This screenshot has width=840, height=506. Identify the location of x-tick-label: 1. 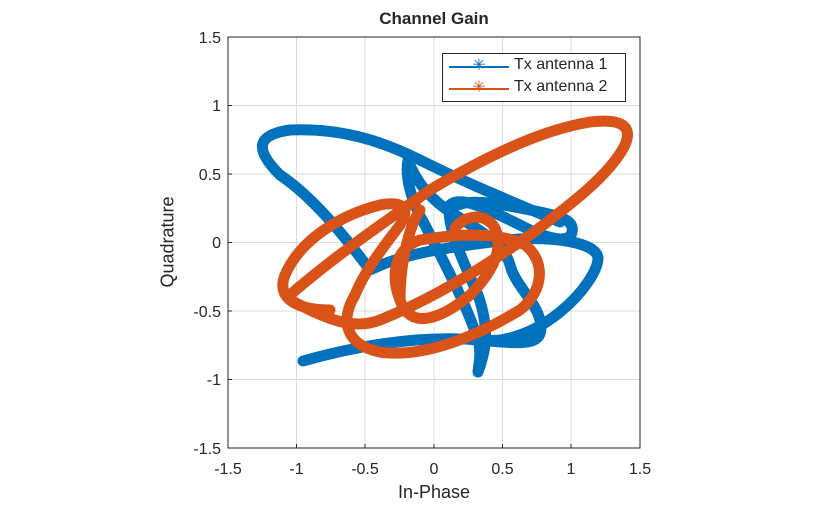
(571, 469).